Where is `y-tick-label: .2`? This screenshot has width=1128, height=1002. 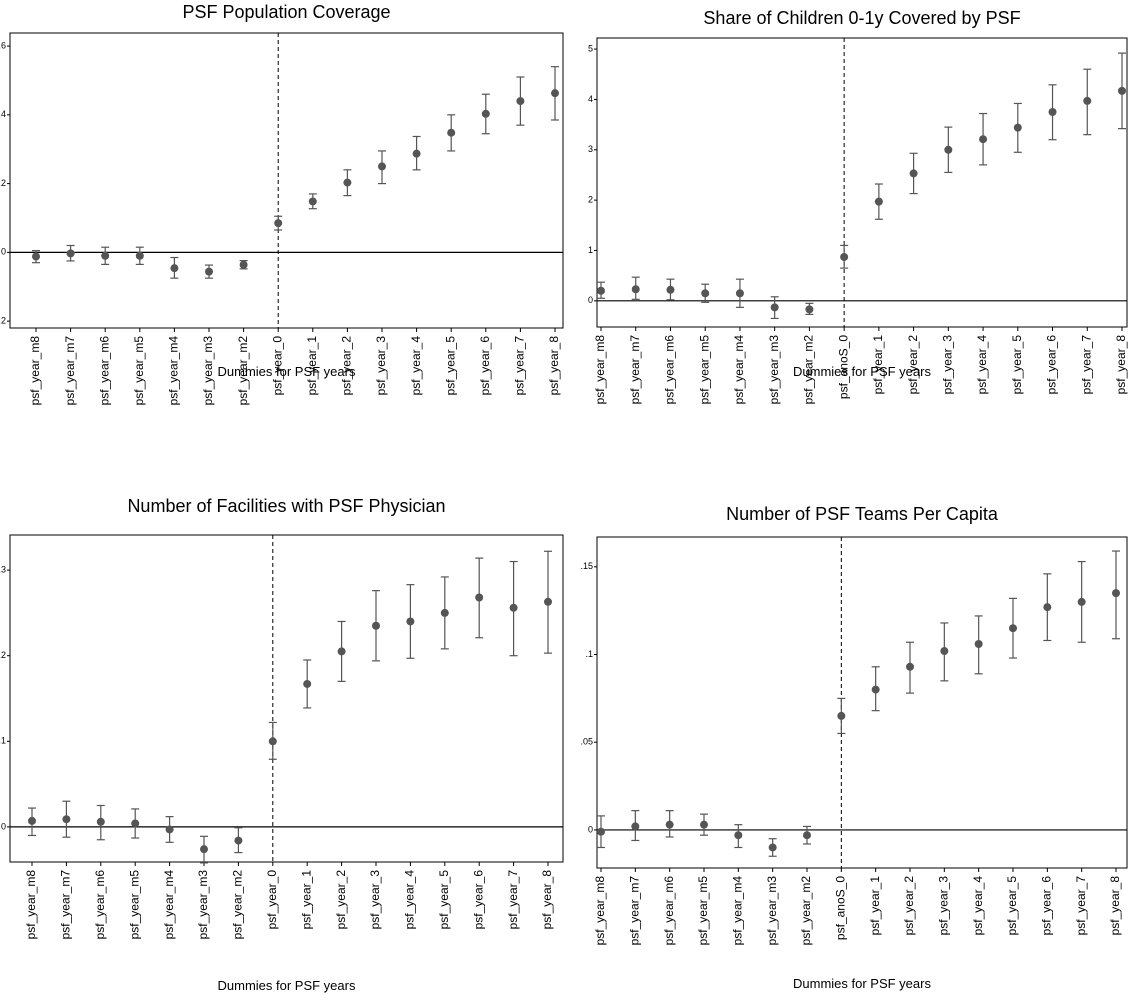
y-tick-label: .2 is located at coordinates (3, 655).